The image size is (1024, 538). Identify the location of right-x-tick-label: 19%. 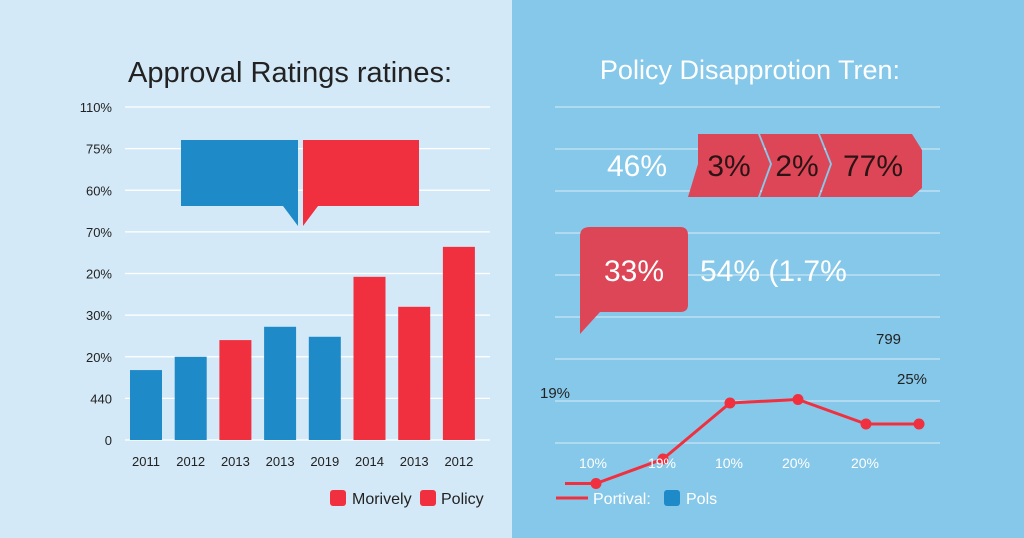
(662, 463).